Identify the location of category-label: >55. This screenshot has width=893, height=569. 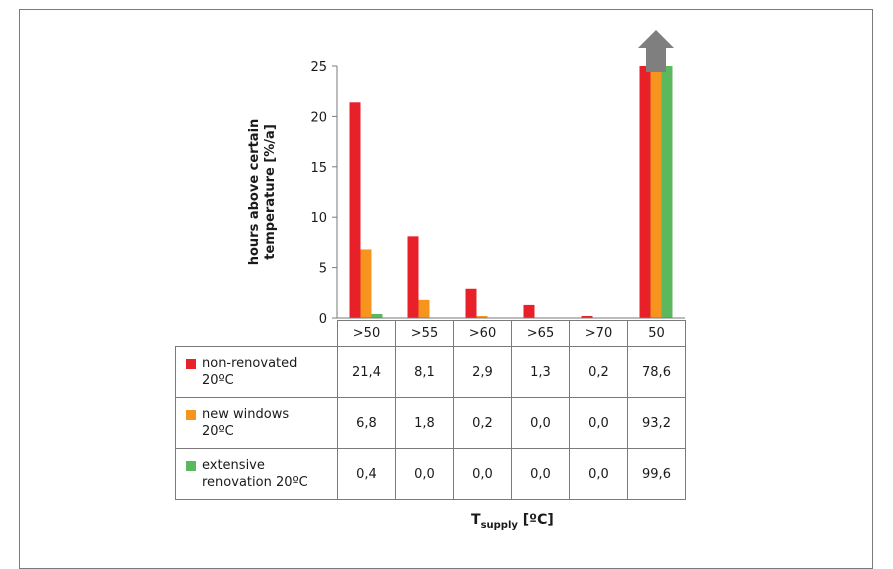
(424, 333).